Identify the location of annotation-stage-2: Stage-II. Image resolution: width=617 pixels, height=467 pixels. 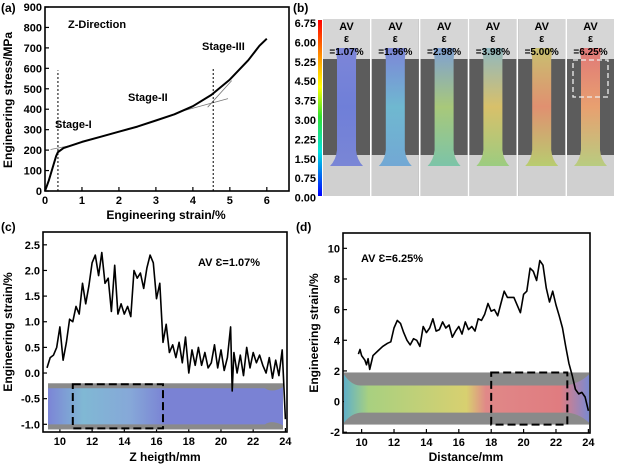
(148, 98).